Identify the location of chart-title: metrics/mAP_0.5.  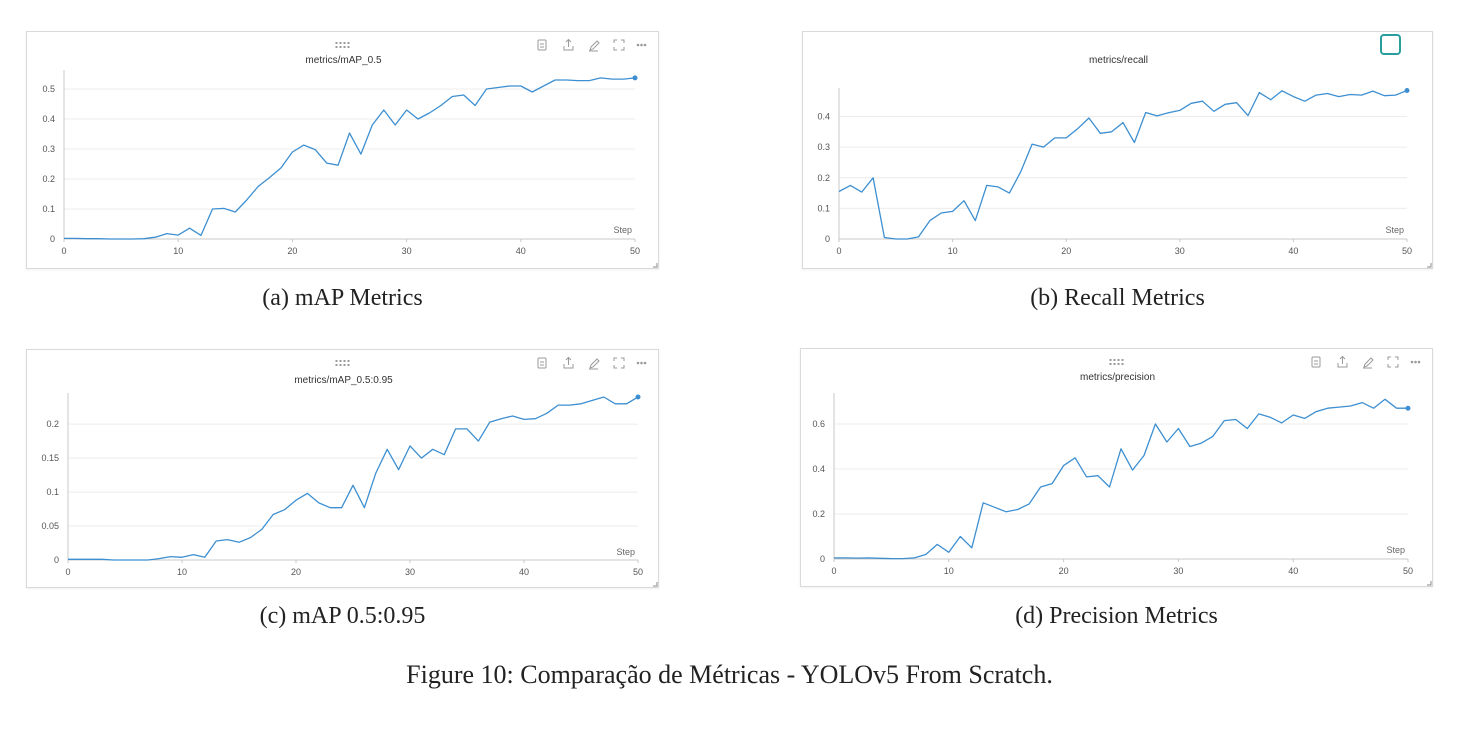
(343, 60).